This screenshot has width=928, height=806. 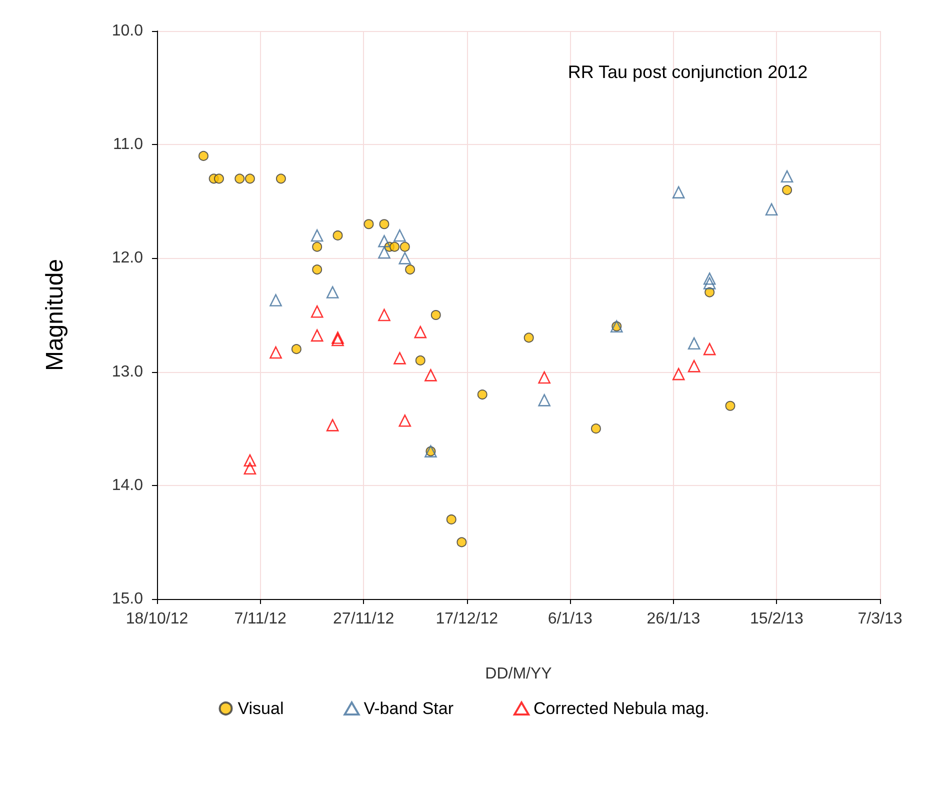 I want to click on y-tick-label: 11.0, so click(x=128, y=145).